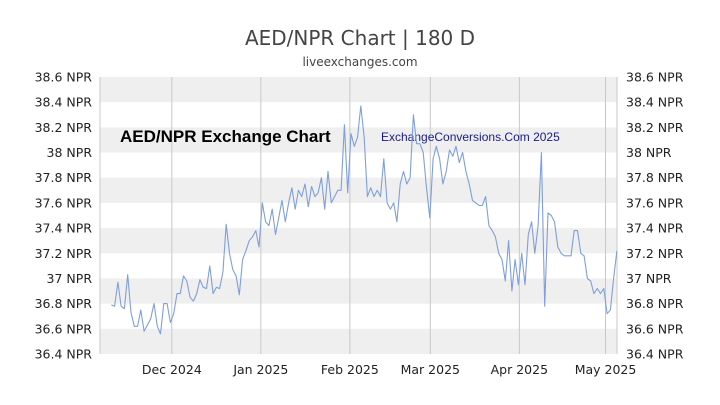  I want to click on x-tick-label: Mar 2025, so click(430, 369).